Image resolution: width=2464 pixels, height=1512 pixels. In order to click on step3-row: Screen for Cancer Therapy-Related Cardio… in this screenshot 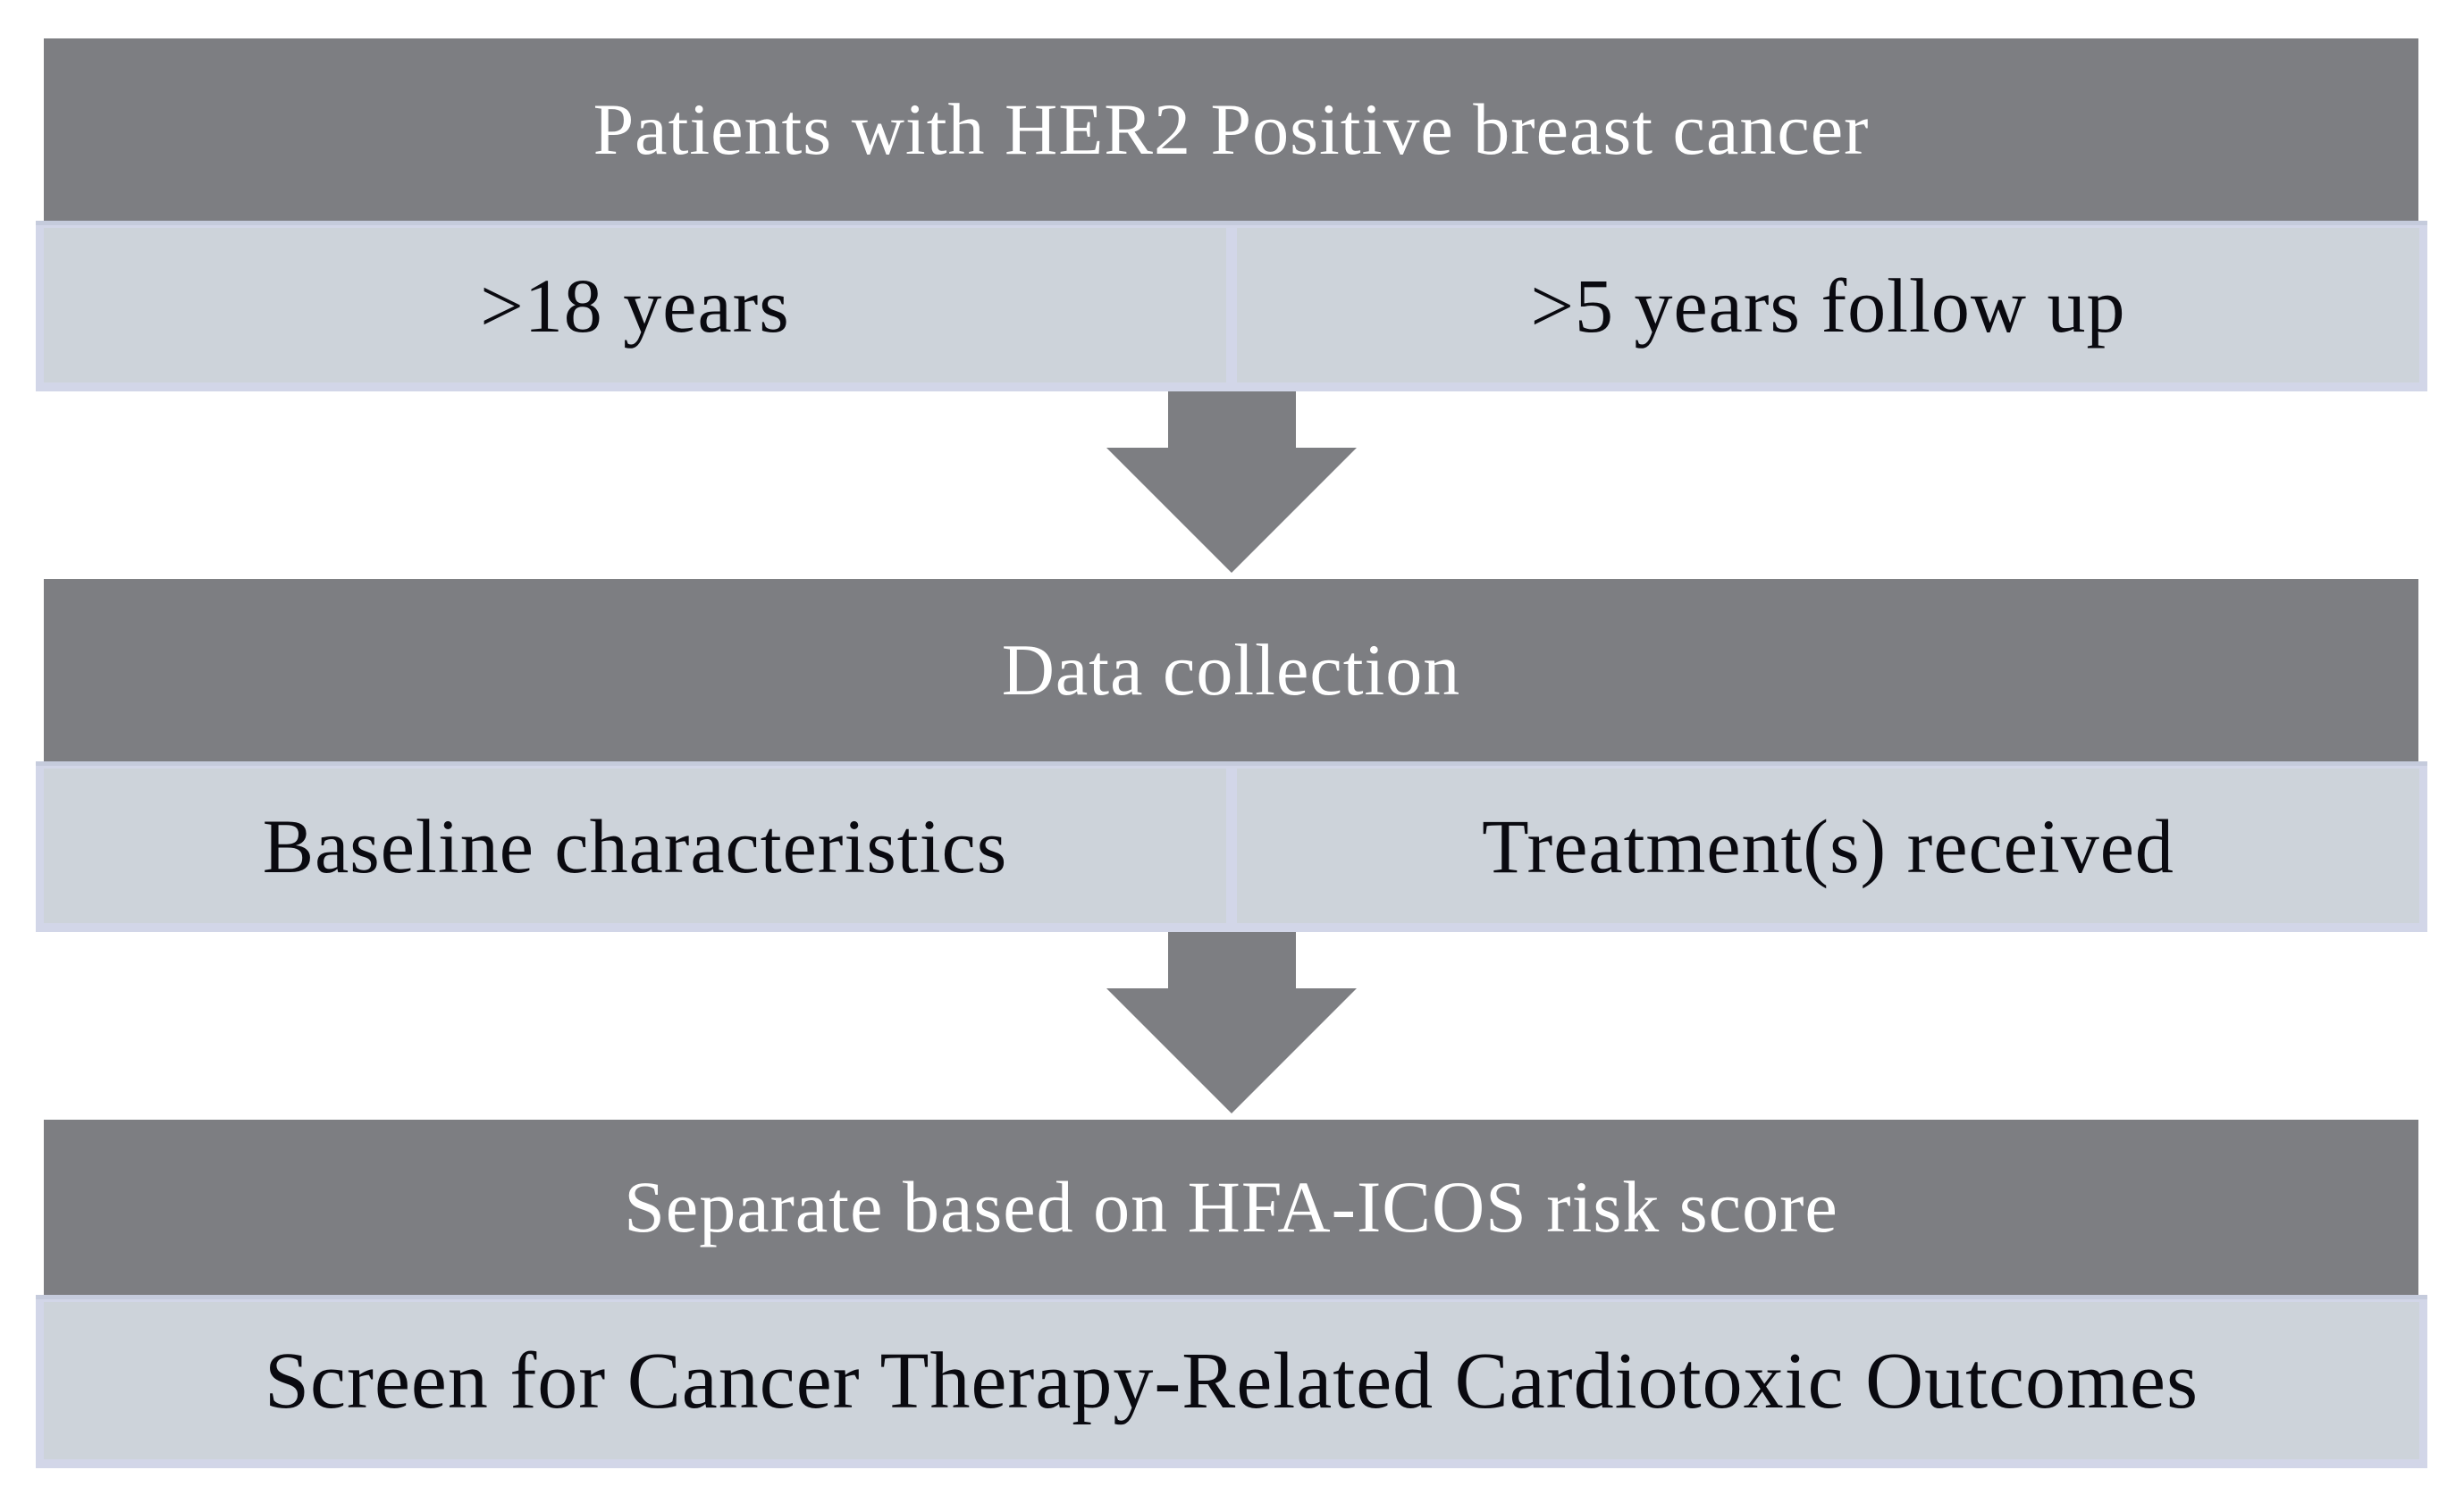, I will do `click(1231, 1381)`.